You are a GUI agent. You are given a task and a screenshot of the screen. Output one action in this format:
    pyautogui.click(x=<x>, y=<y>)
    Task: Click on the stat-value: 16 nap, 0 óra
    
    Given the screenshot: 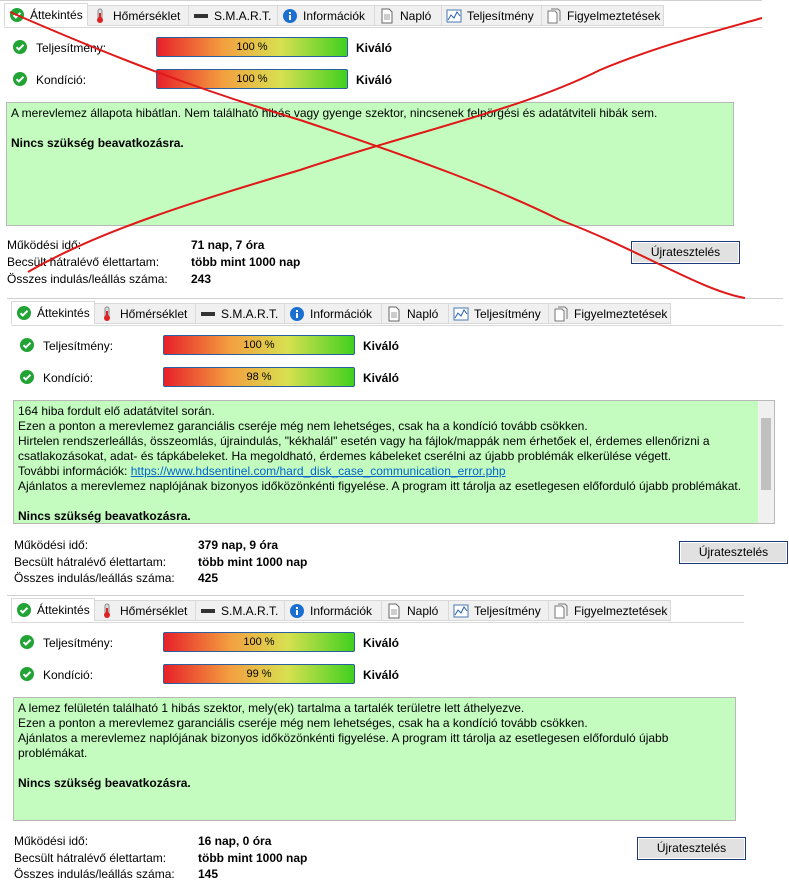 What is the action you would take?
    pyautogui.click(x=235, y=841)
    